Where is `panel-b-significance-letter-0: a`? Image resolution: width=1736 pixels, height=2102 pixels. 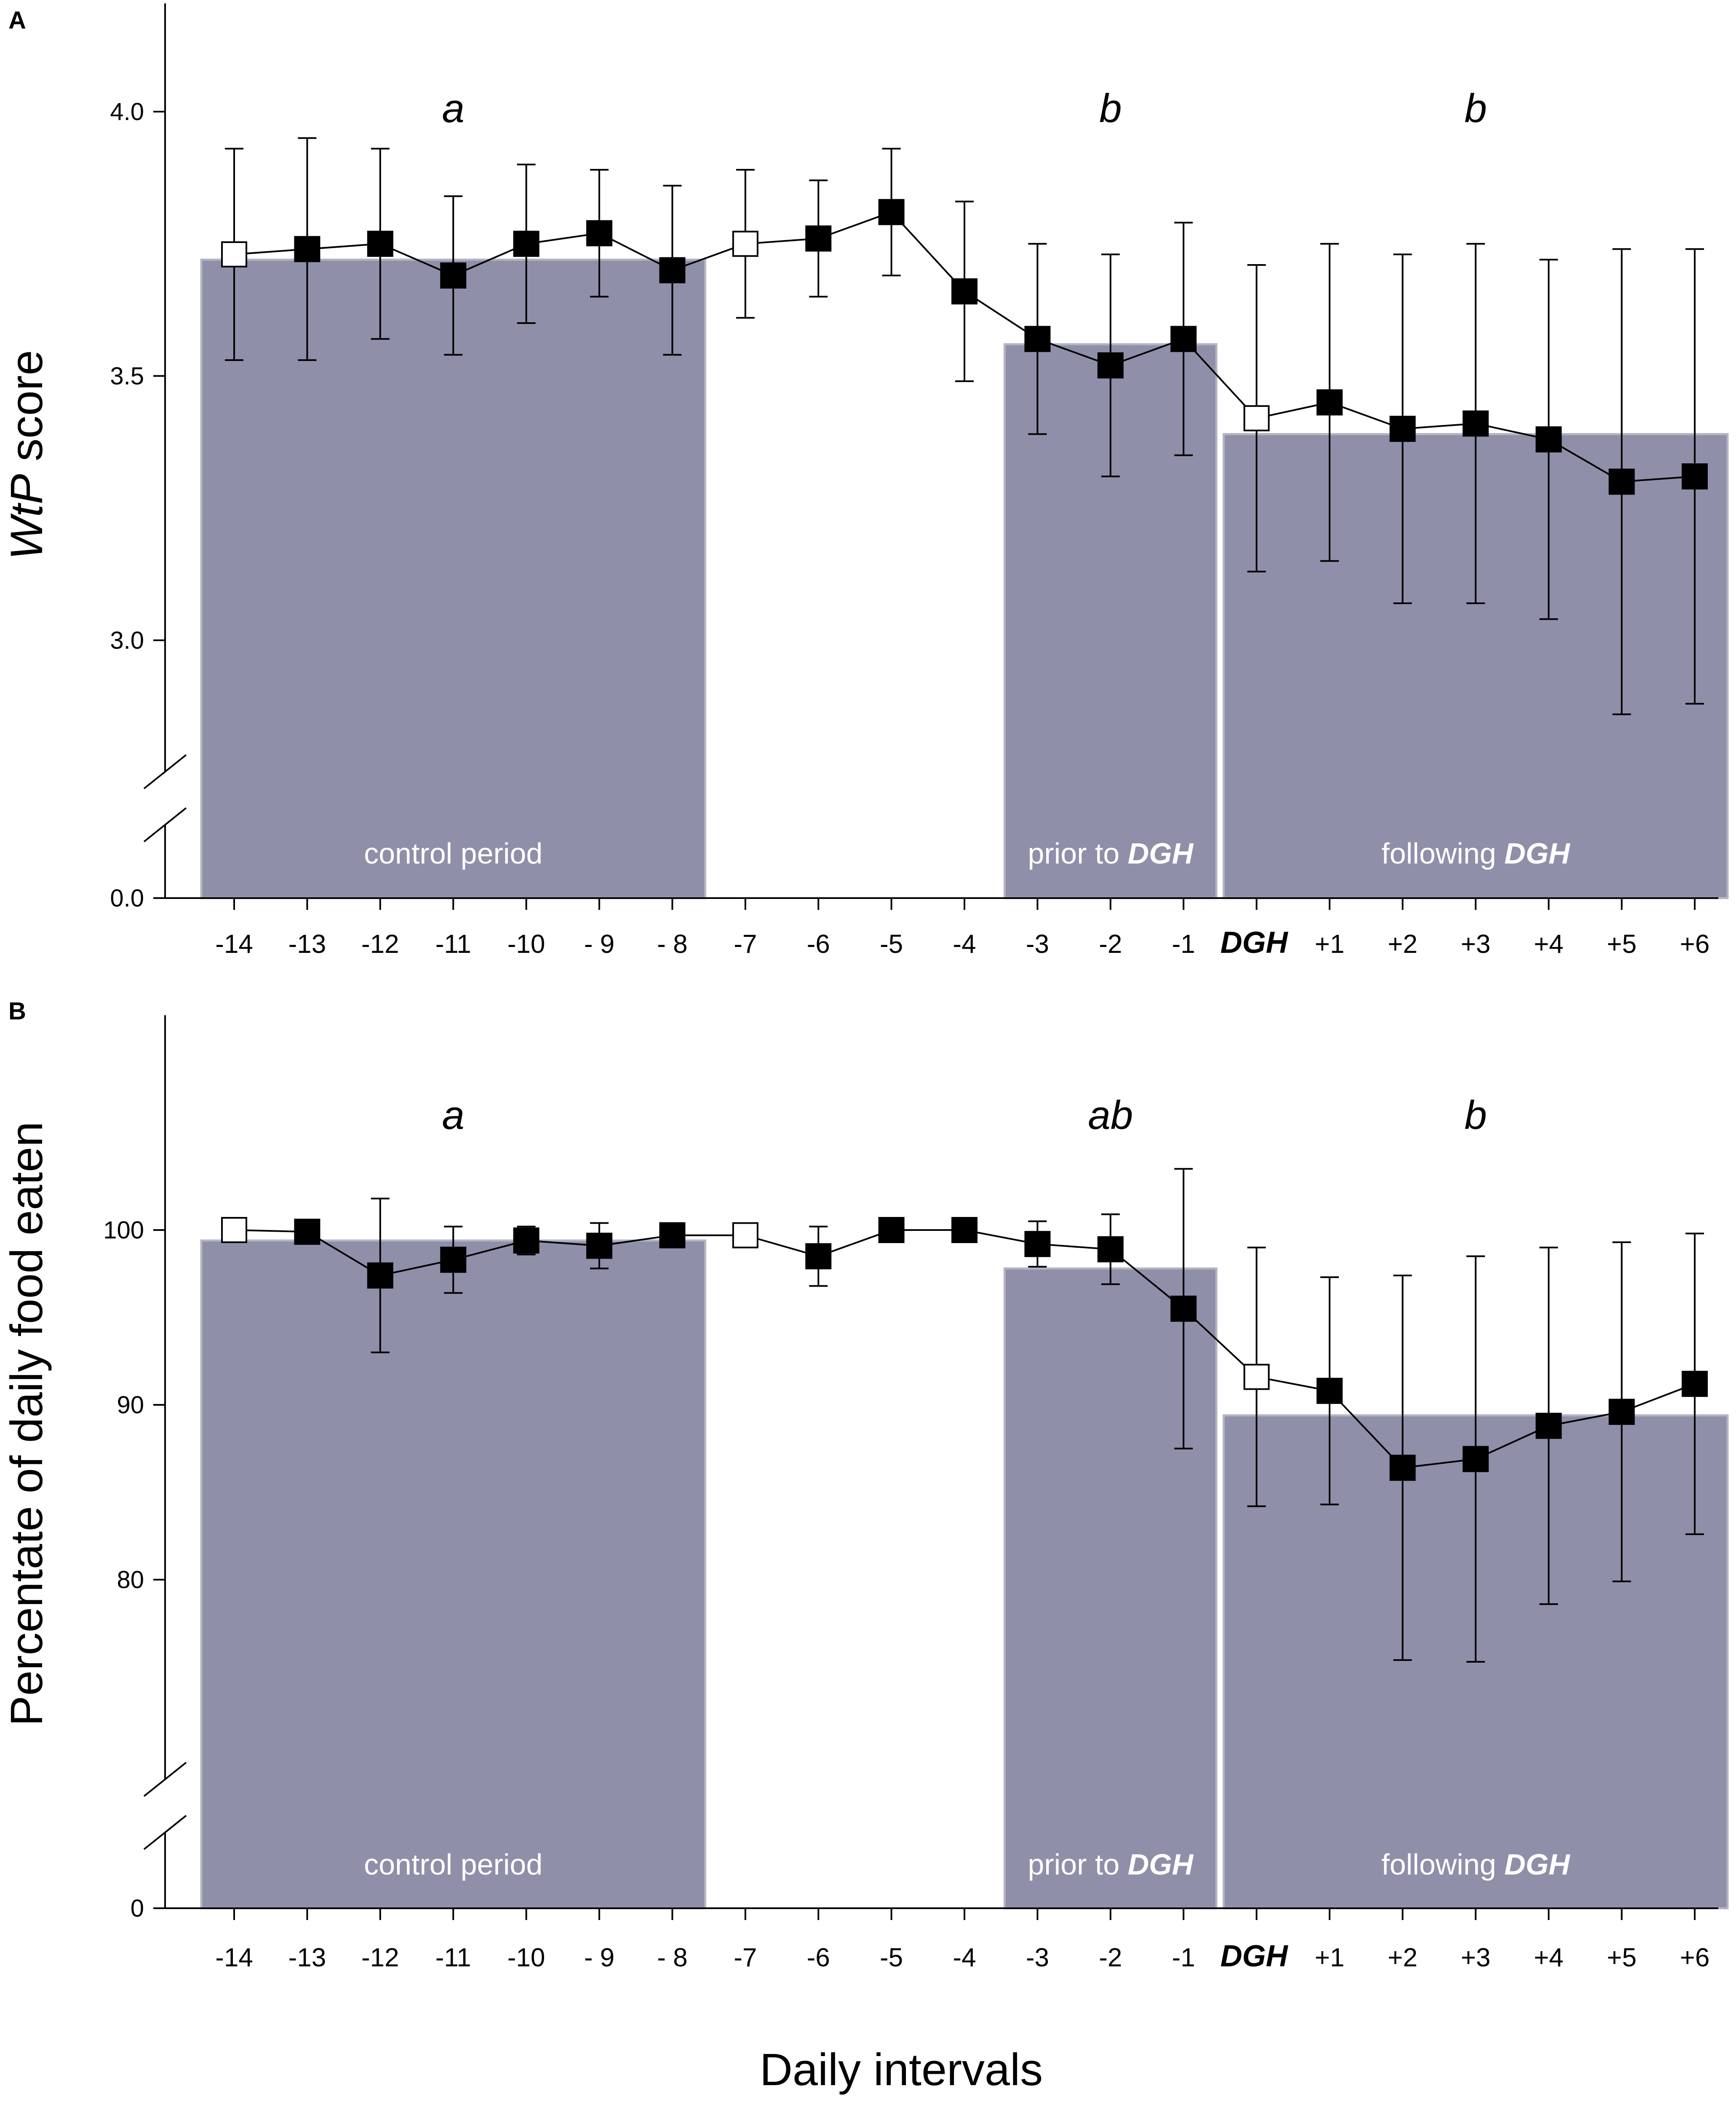 panel-b-significance-letter-0: a is located at coordinates (453, 1115).